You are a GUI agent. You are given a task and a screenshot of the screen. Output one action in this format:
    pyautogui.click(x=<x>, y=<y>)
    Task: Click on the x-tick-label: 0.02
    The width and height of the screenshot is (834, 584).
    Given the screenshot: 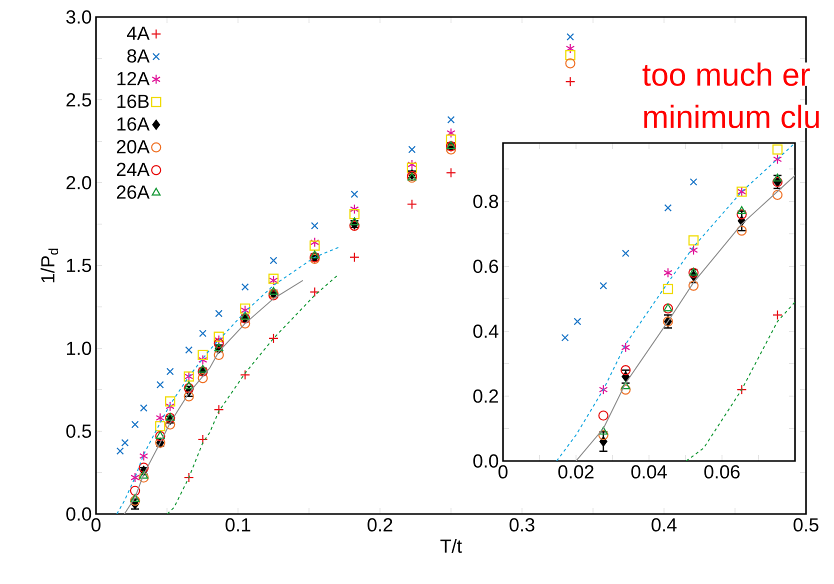 What is the action you would take?
    pyautogui.click(x=576, y=472)
    